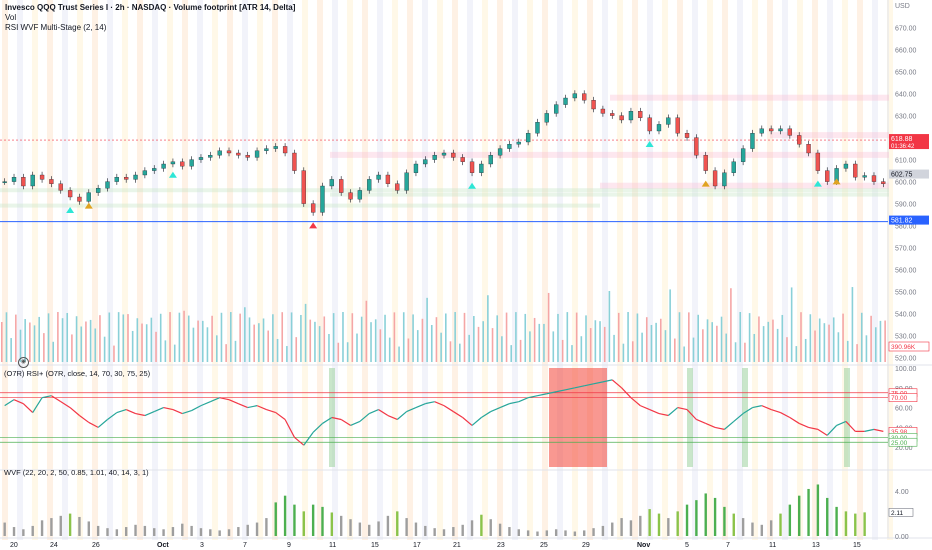 The height and width of the screenshot is (550, 932). Describe the element at coordinates (902, 492) in the screenshot. I see `wvf-tick: 4.00` at that location.